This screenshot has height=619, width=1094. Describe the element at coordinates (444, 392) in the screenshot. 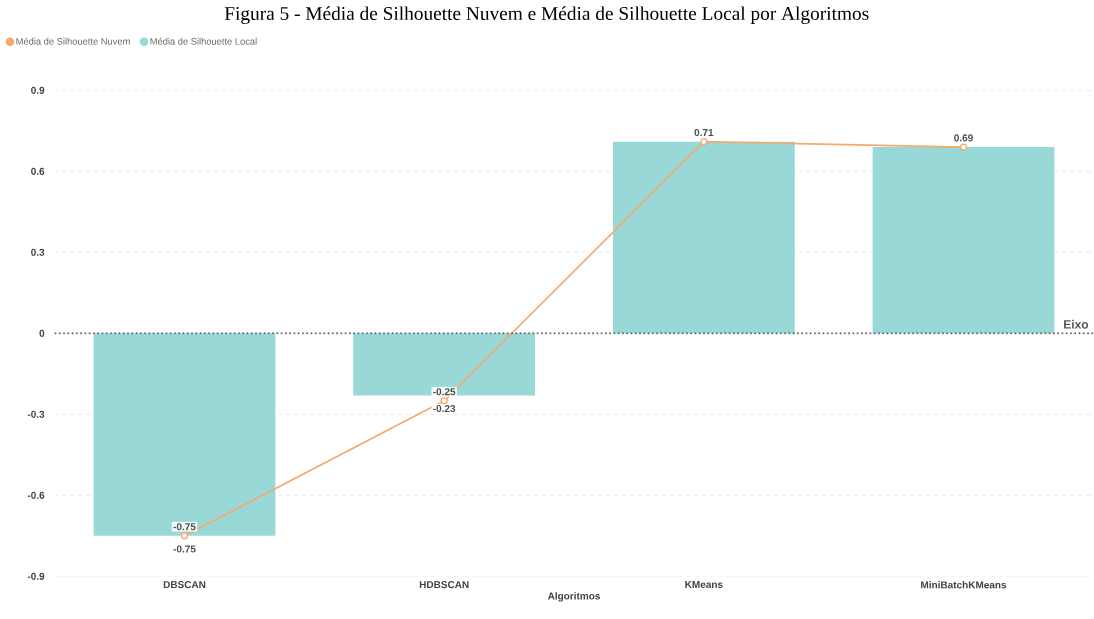

I see `data-label: -0.25` at that location.